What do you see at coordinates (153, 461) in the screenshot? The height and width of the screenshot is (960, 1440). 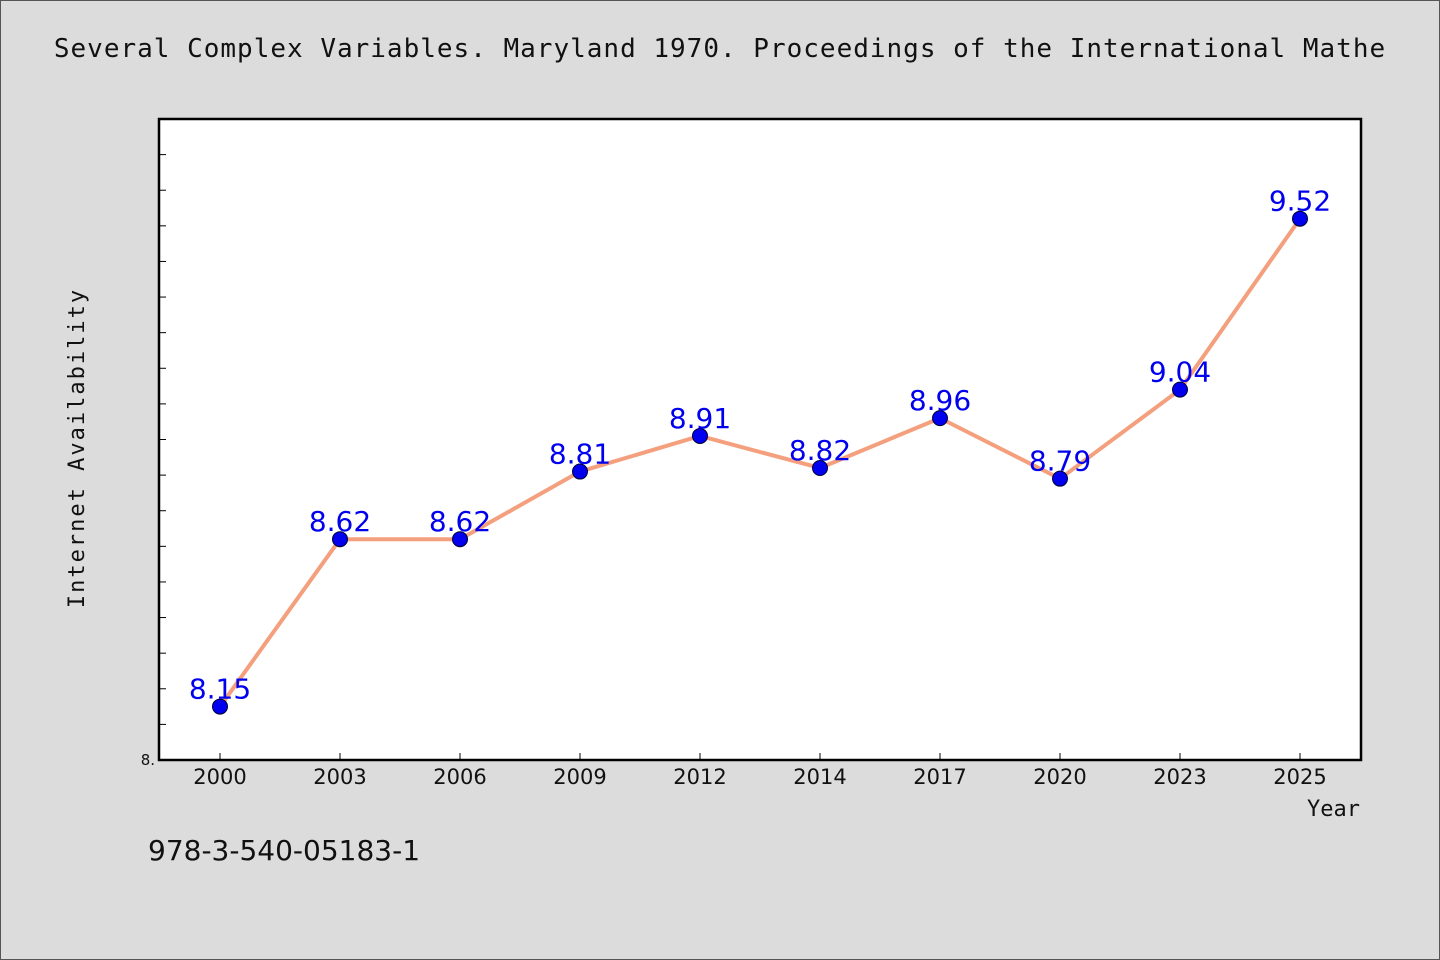 I see `y-axis-ticks: 8.` at bounding box center [153, 461].